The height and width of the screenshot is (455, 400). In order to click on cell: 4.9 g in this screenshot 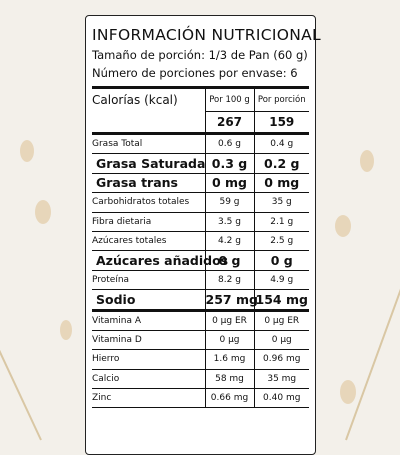, I will do `click(281, 280)`.